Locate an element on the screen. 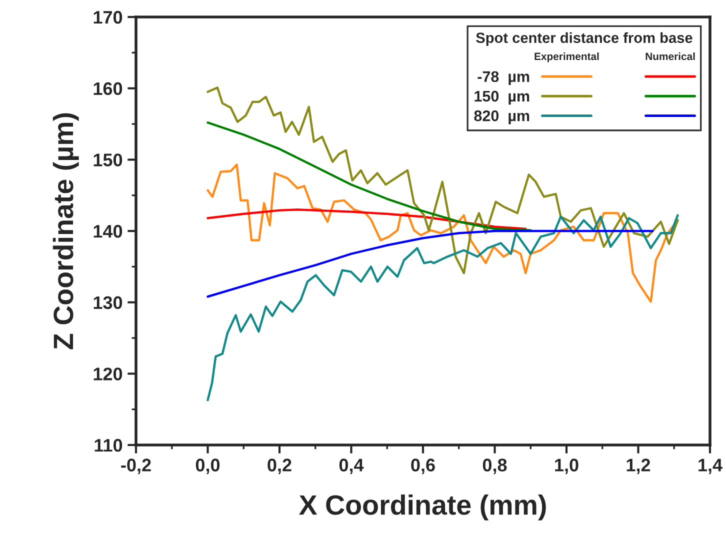 The image size is (726, 535). annotation: Experimental is located at coordinates (566, 57).